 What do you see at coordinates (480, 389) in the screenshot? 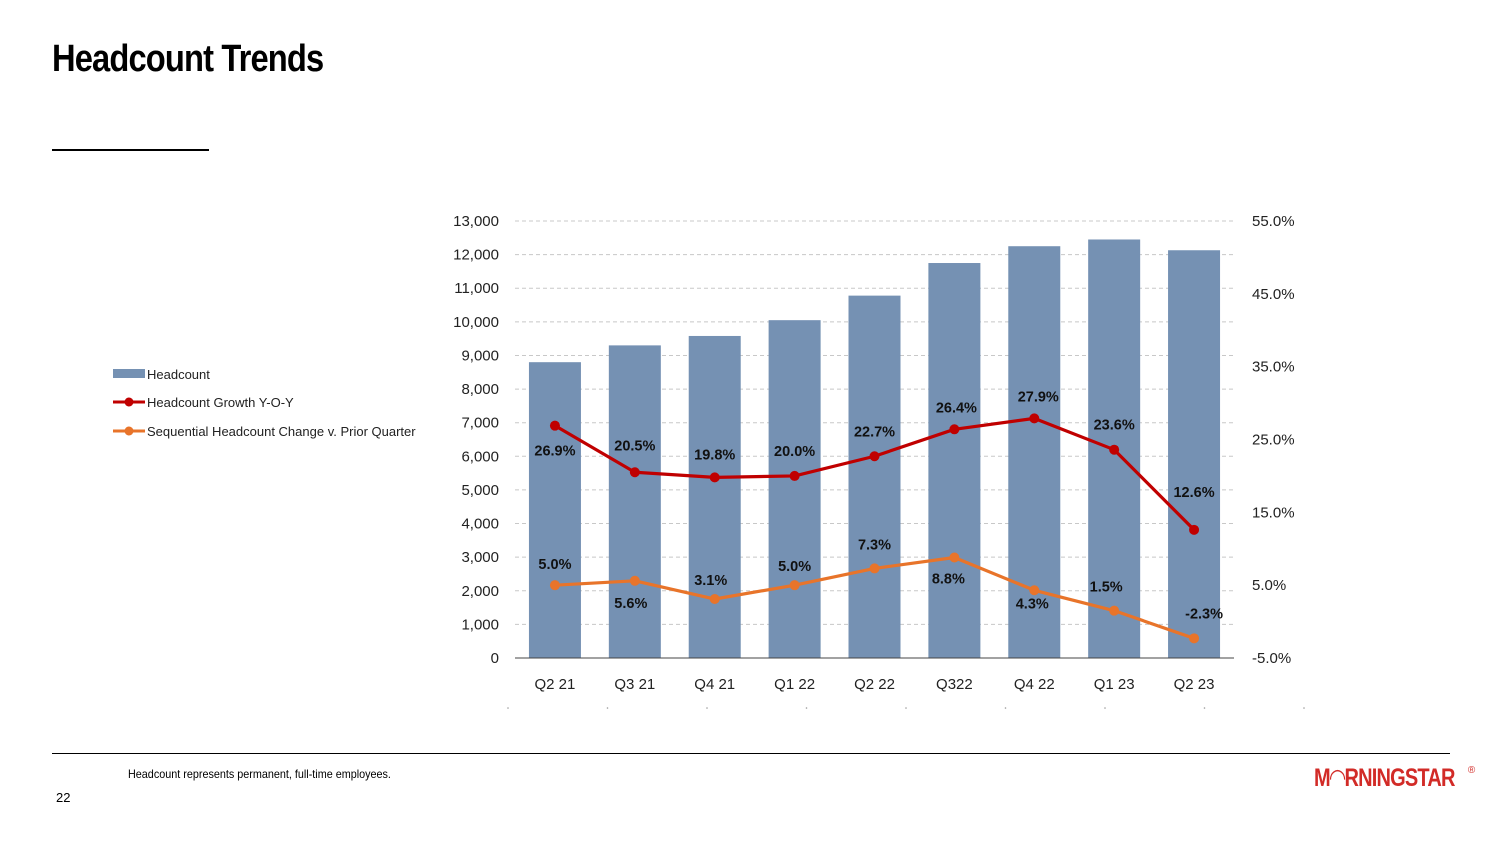
I see `left-axis-tick-label: 8,000` at bounding box center [480, 389].